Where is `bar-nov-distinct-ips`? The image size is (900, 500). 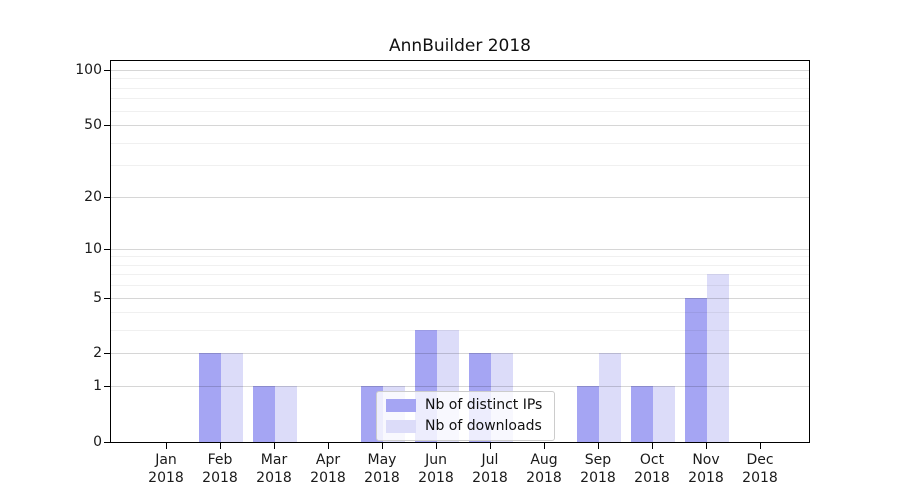 bar-nov-distinct-ips is located at coordinates (696, 369).